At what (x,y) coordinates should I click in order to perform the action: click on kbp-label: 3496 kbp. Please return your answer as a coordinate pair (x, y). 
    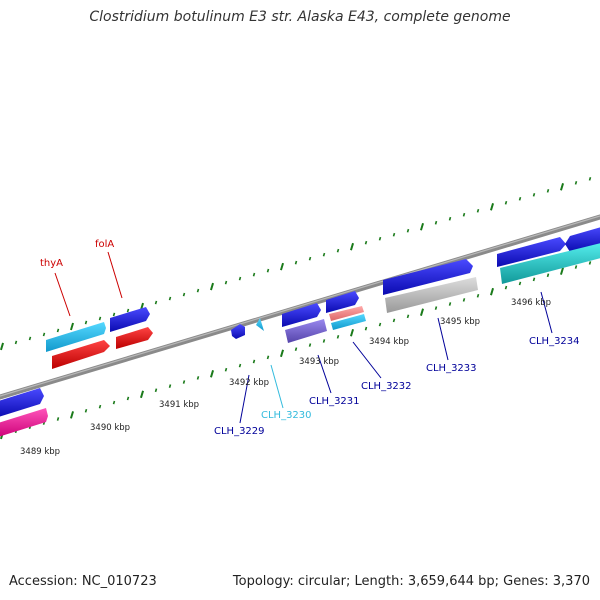
    Looking at the image, I should click on (531, 303).